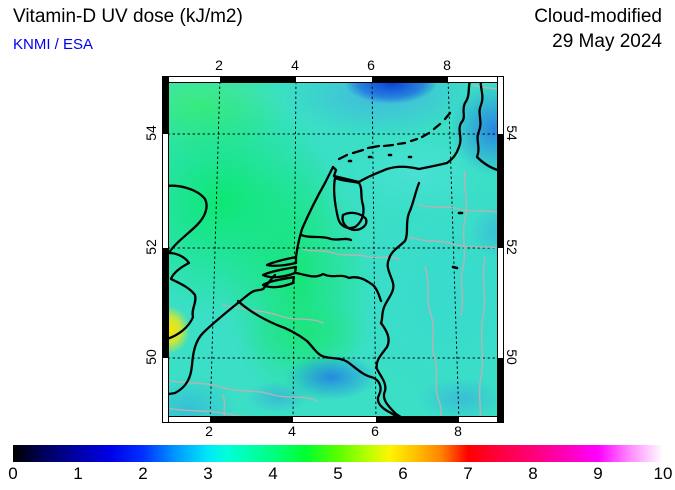 The height and width of the screenshot is (490, 675). What do you see at coordinates (482, 339) in the screenshot?
I see `border-germany-east` at bounding box center [482, 339].